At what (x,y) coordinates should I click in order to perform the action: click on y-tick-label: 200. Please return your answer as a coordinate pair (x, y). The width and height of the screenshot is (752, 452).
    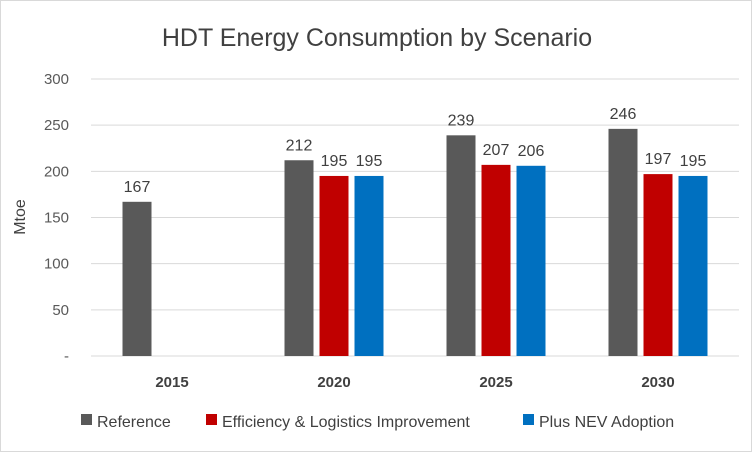
    Looking at the image, I should click on (56, 171).